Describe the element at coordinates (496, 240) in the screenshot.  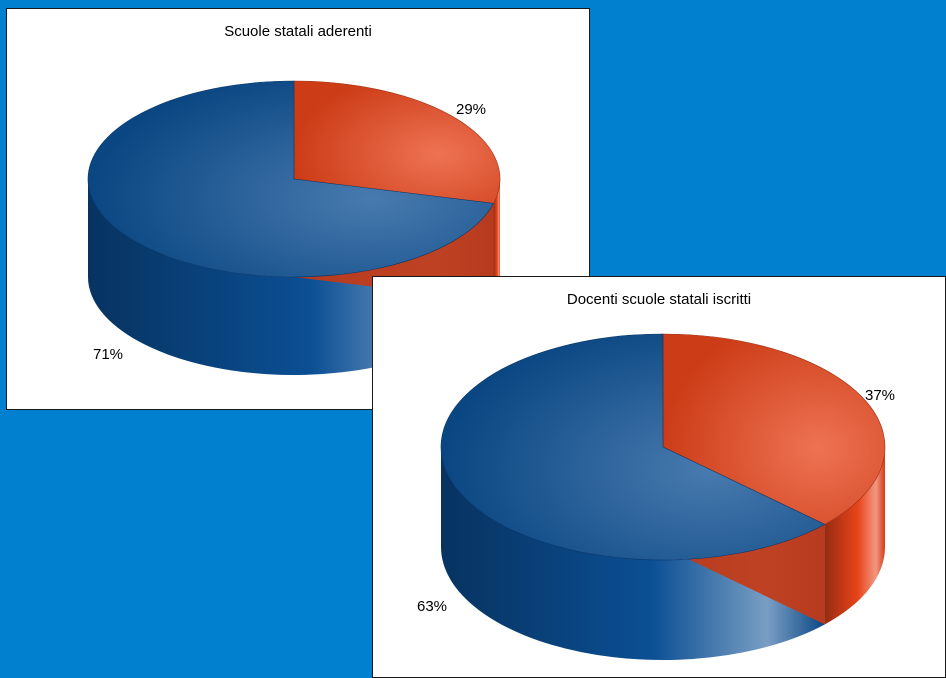
I see `pie-side-29%` at that location.